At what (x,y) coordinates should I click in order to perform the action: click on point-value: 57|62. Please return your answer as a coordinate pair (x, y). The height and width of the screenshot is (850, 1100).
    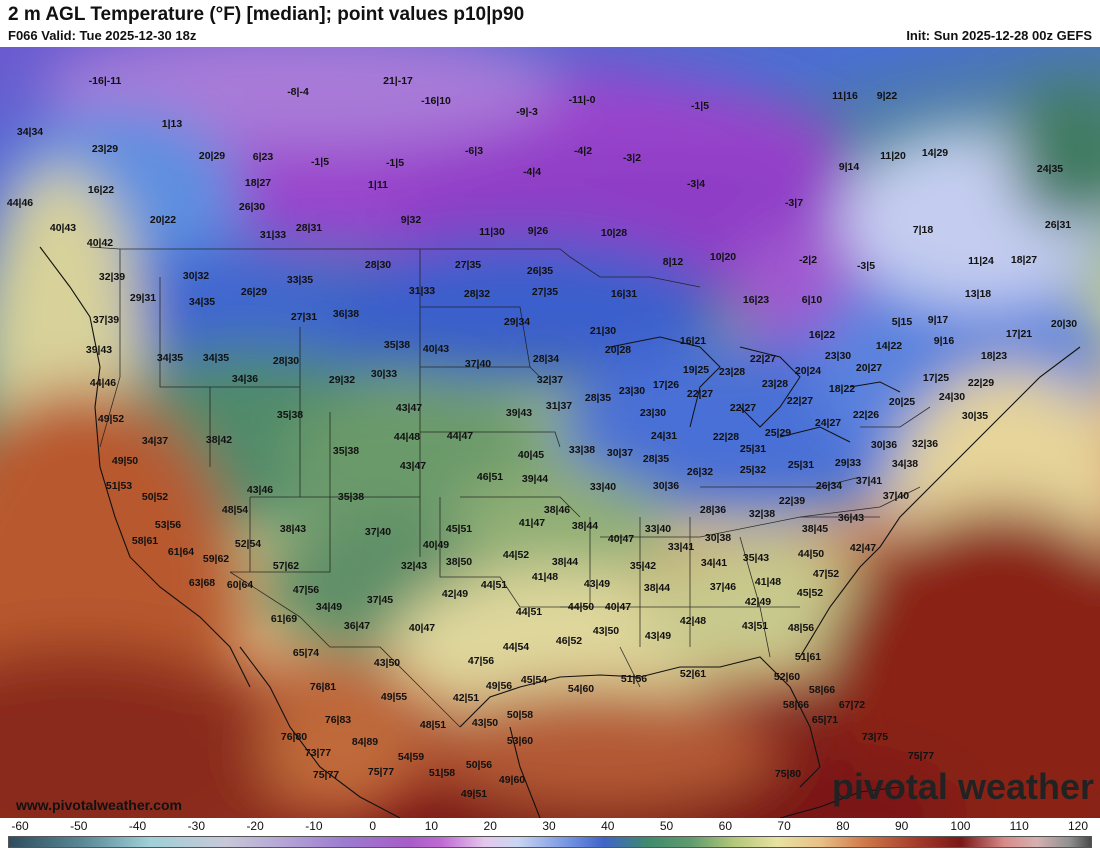
    Looking at the image, I should click on (286, 566).